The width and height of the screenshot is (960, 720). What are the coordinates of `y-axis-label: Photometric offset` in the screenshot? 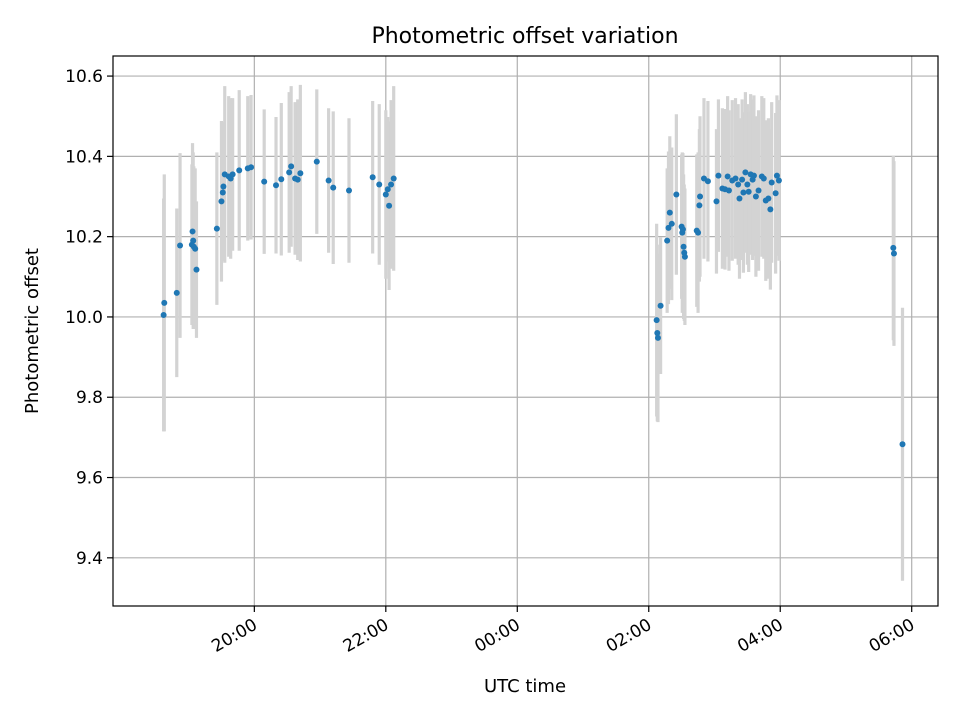 It's located at (32, 331).